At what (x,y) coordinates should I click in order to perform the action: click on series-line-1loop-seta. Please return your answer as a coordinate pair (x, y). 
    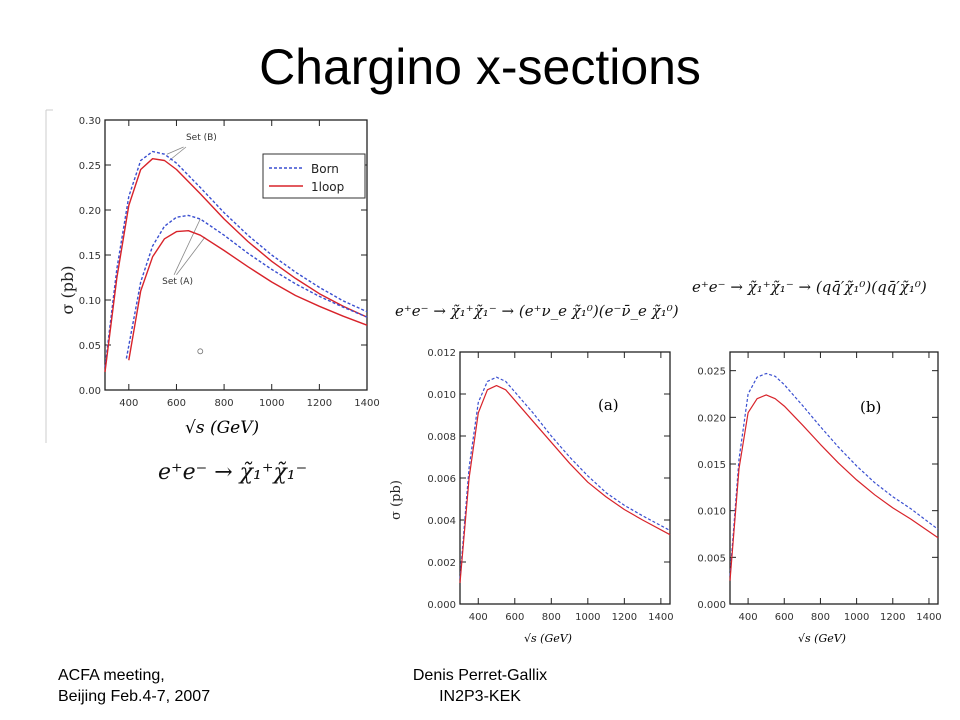
    Looking at the image, I should click on (248, 295).